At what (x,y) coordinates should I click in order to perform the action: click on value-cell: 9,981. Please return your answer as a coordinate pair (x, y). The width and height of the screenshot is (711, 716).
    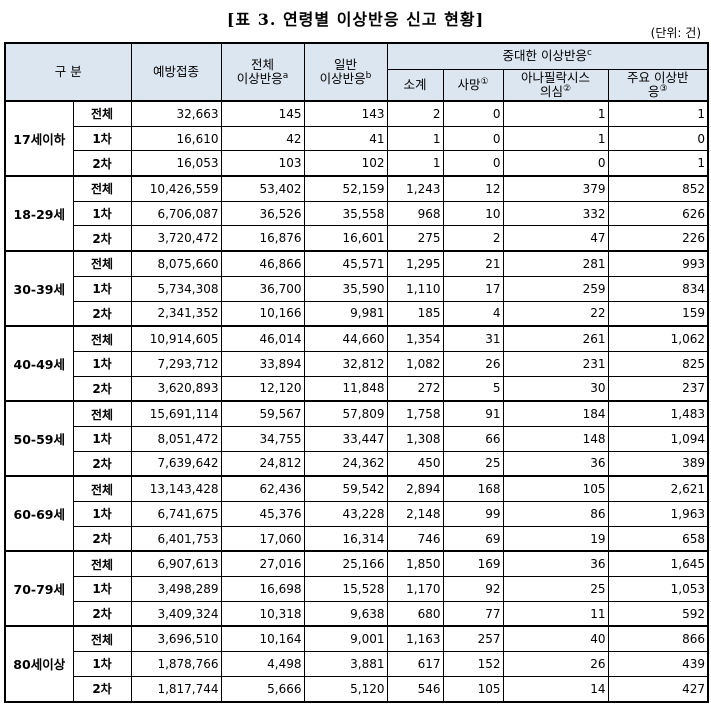
    Looking at the image, I should click on (345, 313).